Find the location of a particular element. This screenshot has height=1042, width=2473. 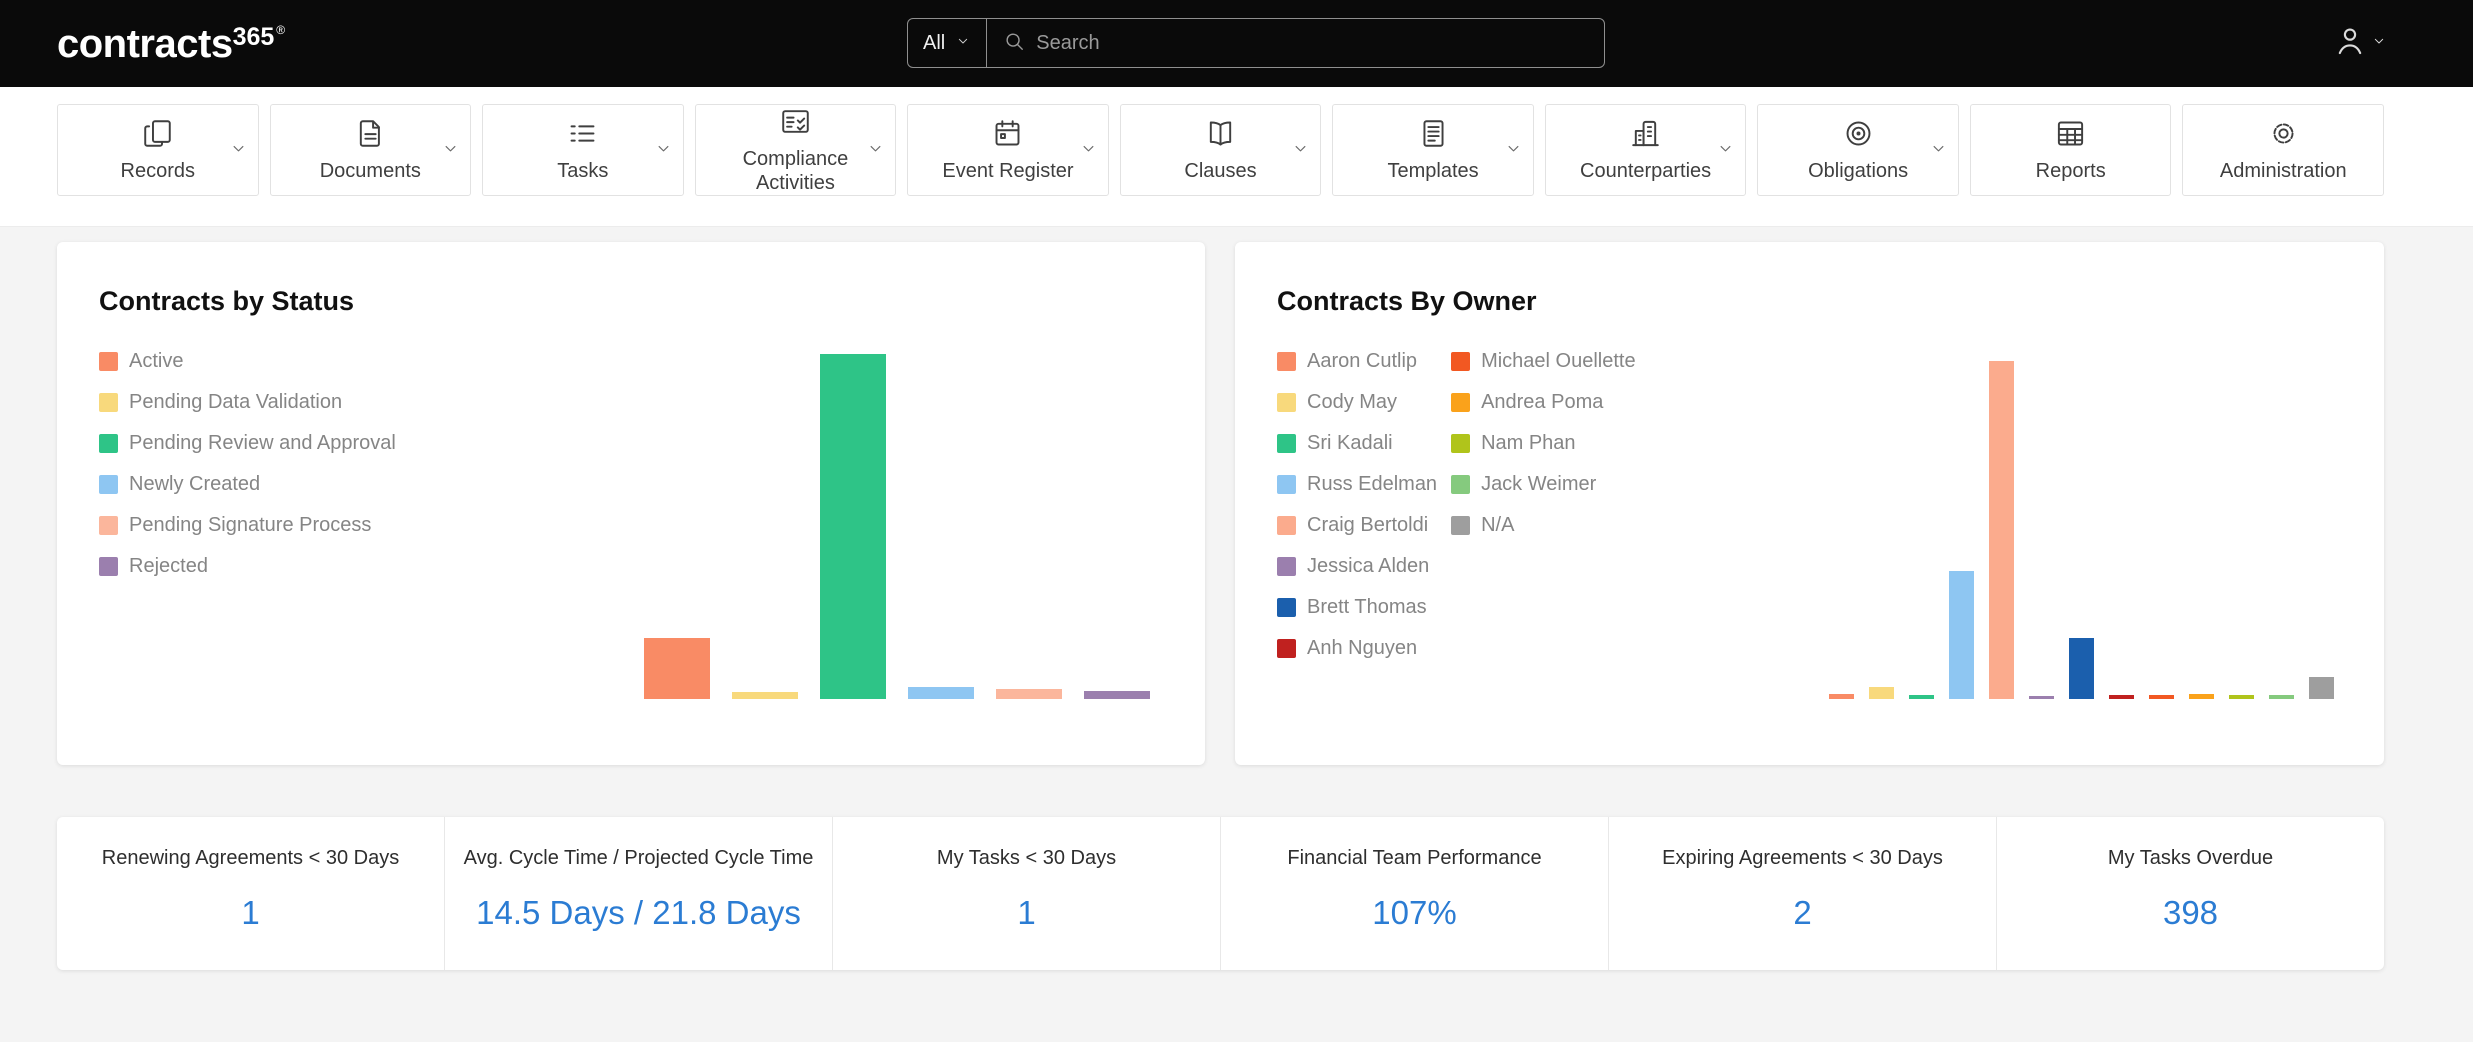

nav-item-compliance-activities: Compliance Activities is located at coordinates (795, 150).